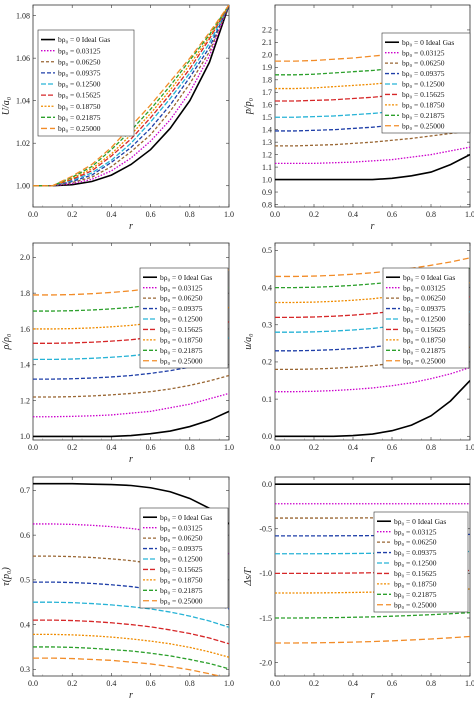 This screenshot has height=703, width=474. Describe the element at coordinates (265, 573) in the screenshot. I see `y-tick-label: -1.0` at that location.